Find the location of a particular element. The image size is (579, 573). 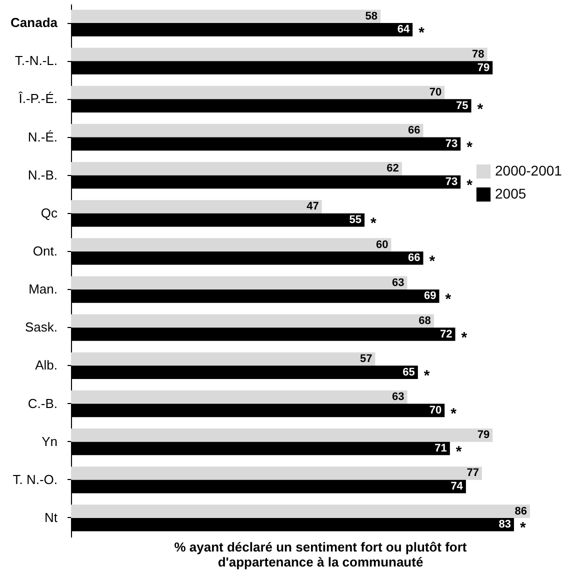

data-label: 86 is located at coordinates (520, 511).